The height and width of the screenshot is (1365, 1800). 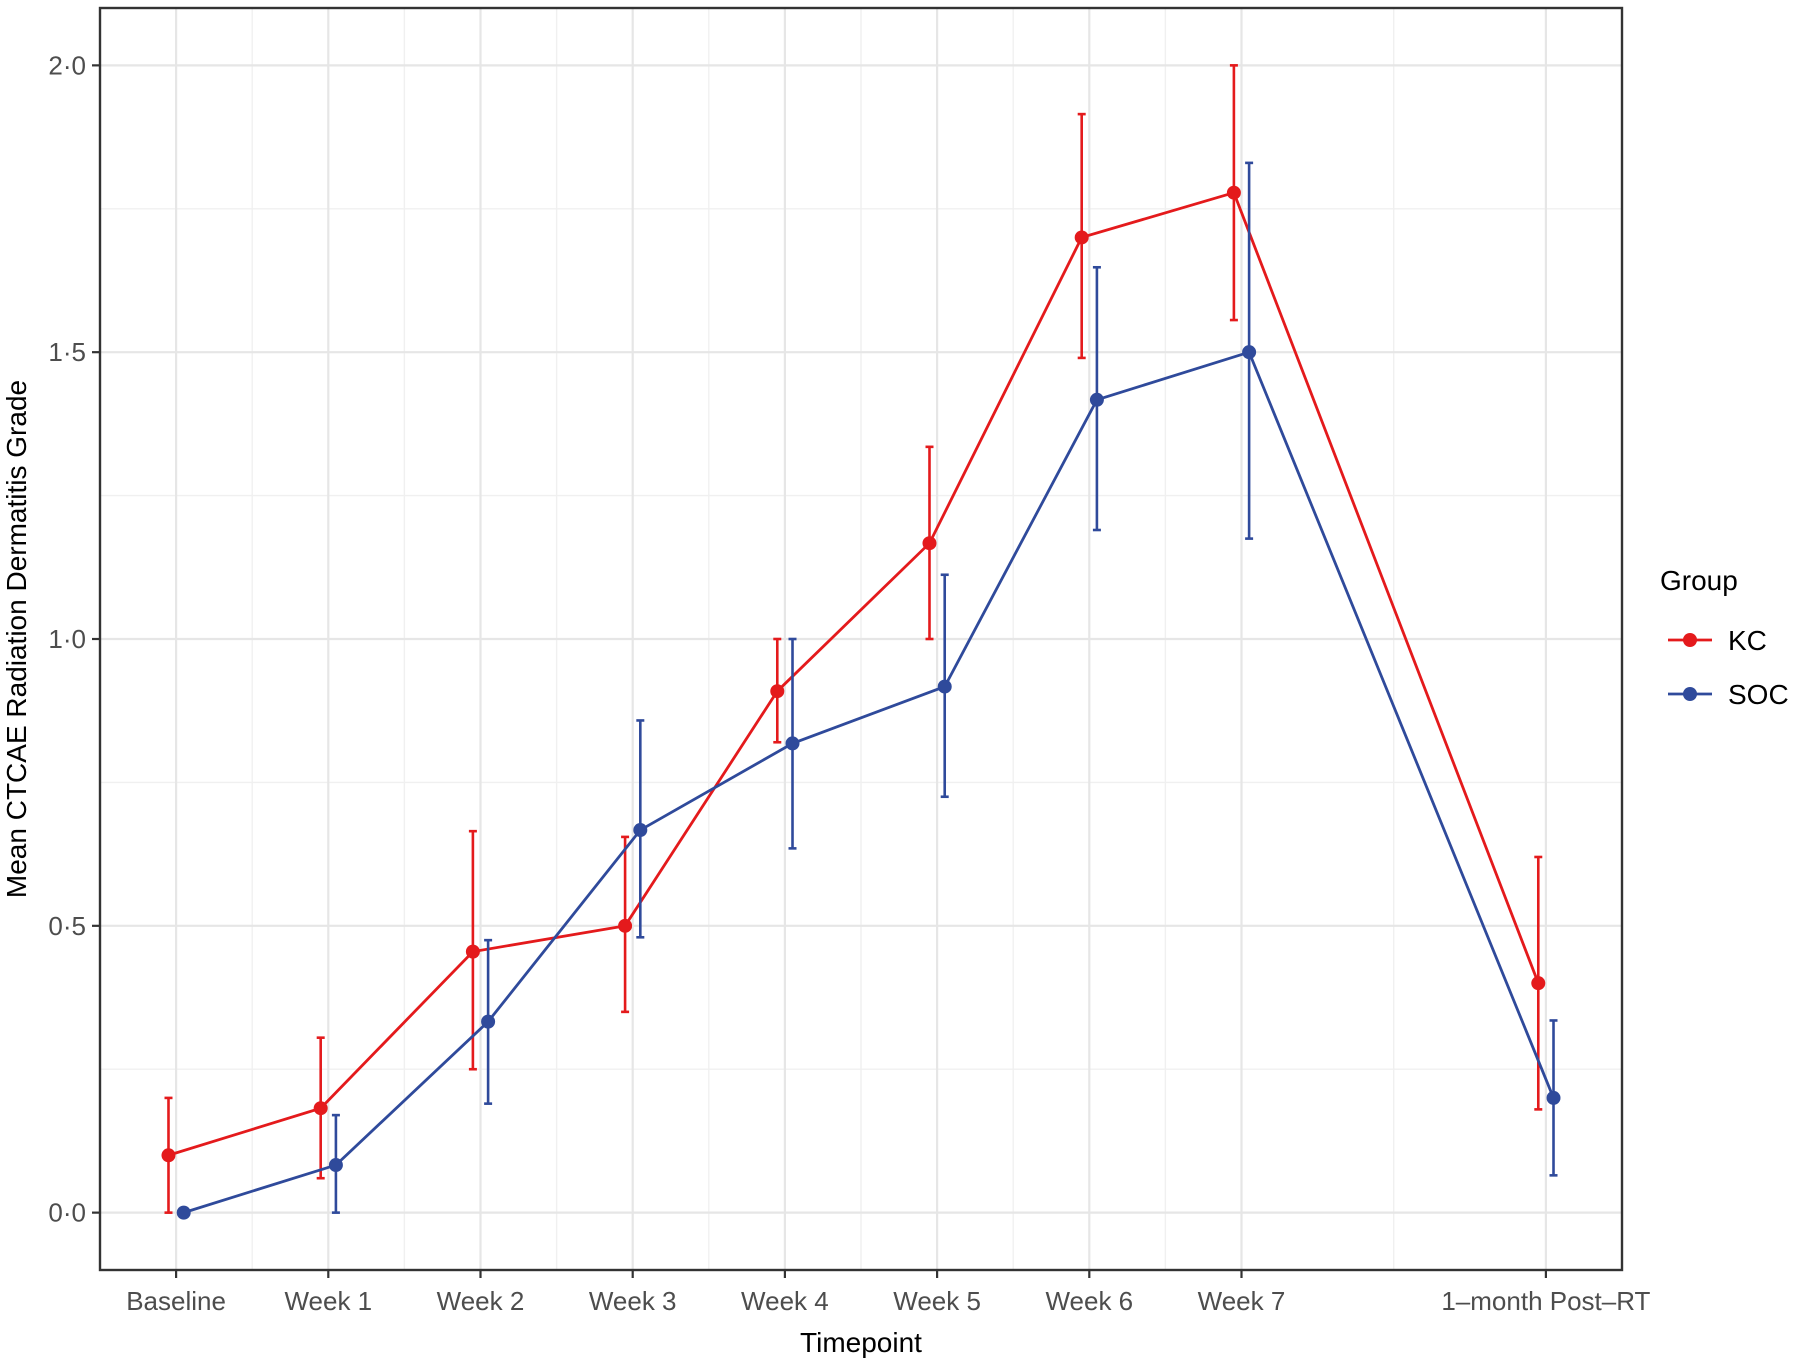 What do you see at coordinates (16, 639) in the screenshot?
I see `y-axis-title: Mean CTCAE Radiation Dermatitis Grade` at bounding box center [16, 639].